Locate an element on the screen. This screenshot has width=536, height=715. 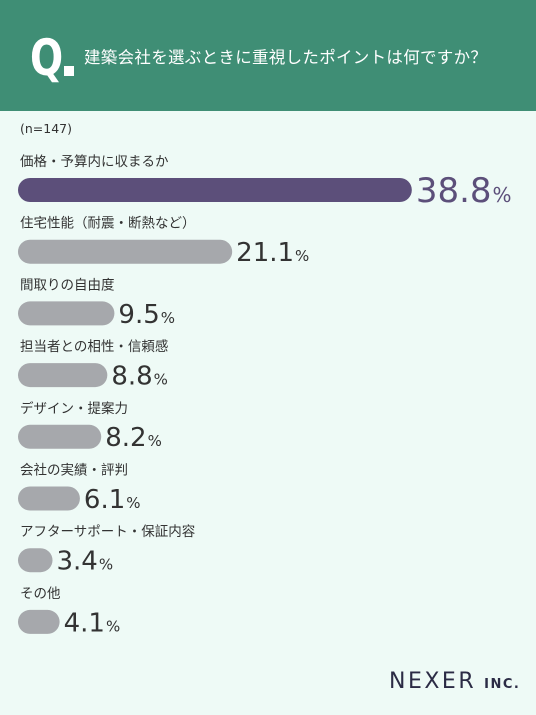
value-label: 4.1% is located at coordinates (92, 623).